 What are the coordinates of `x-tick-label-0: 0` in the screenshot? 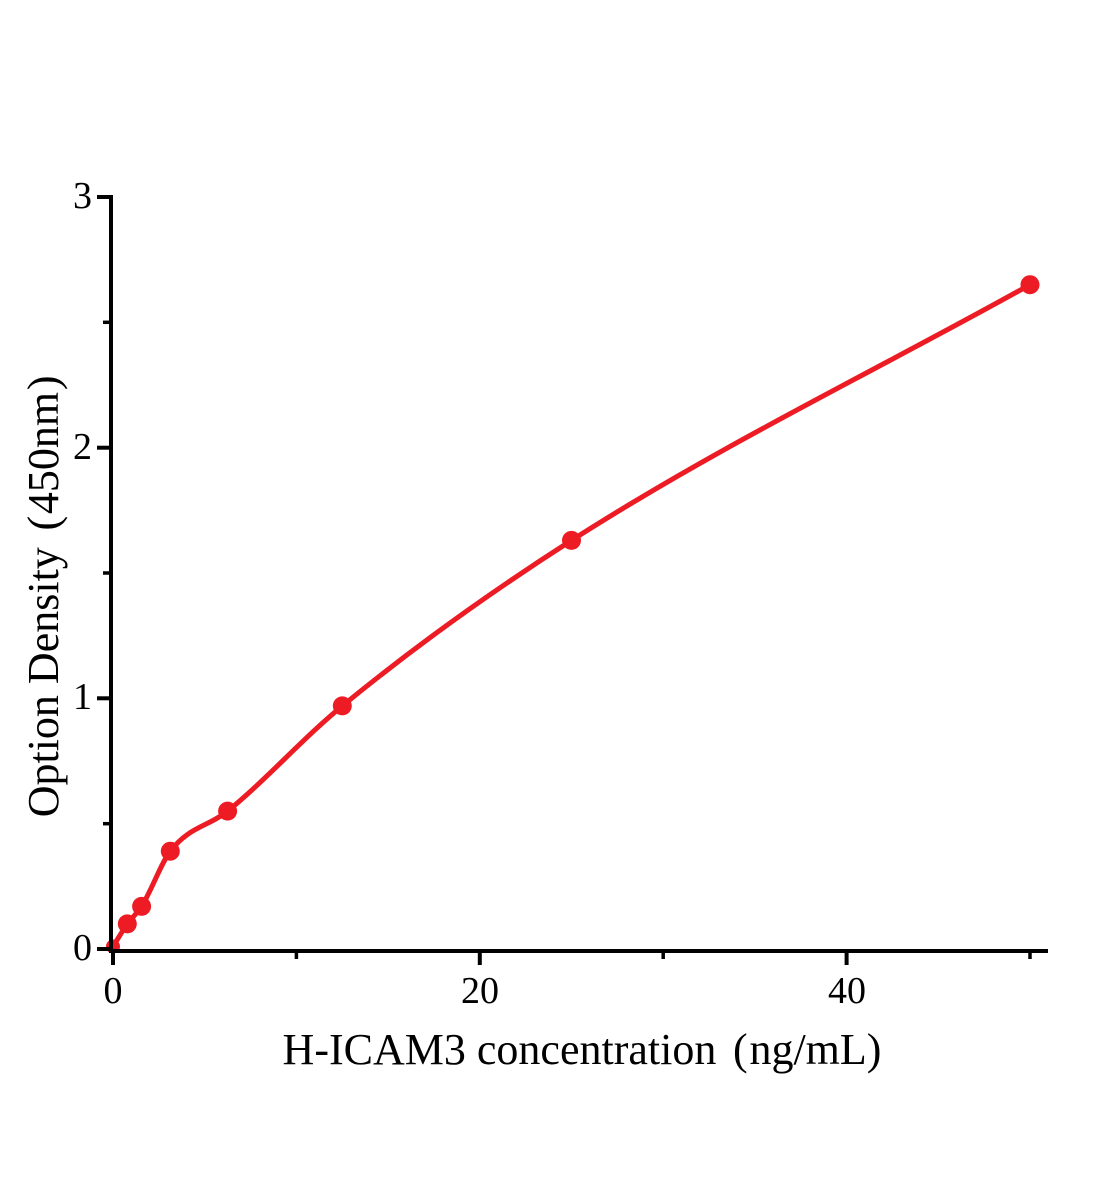 It's located at (113, 991).